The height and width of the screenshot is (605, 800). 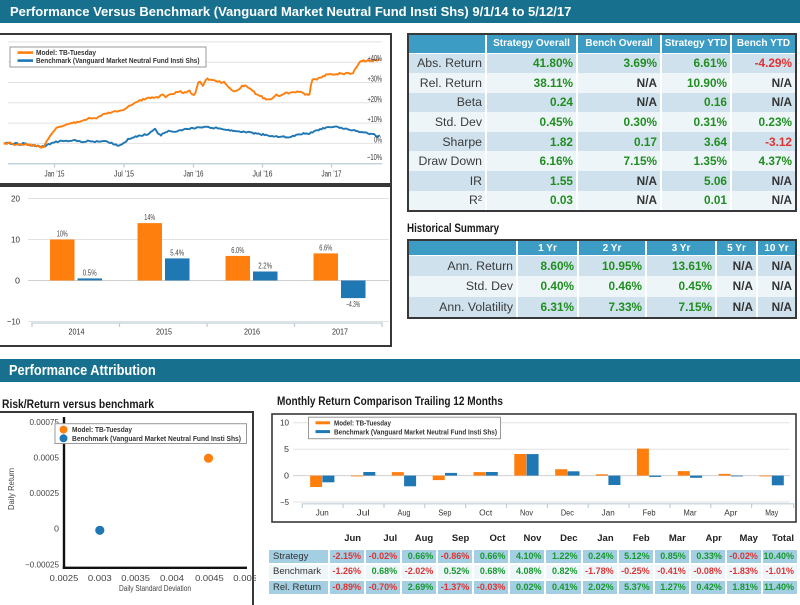 I want to click on svg-text: 14%, so click(x=149, y=217).